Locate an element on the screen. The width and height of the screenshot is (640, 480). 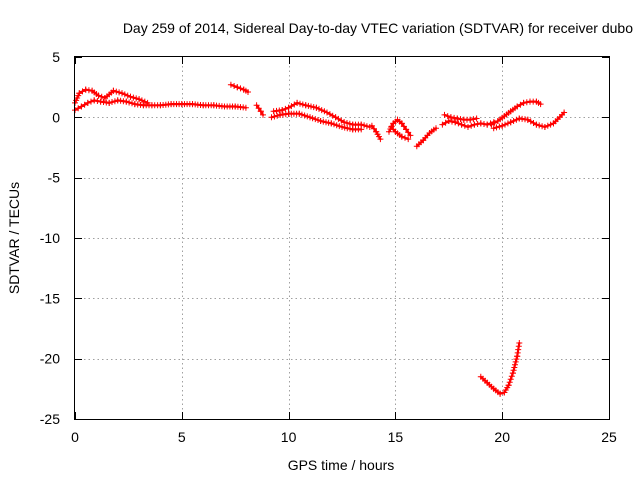
x-tick-label: 5 is located at coordinates (182, 437).